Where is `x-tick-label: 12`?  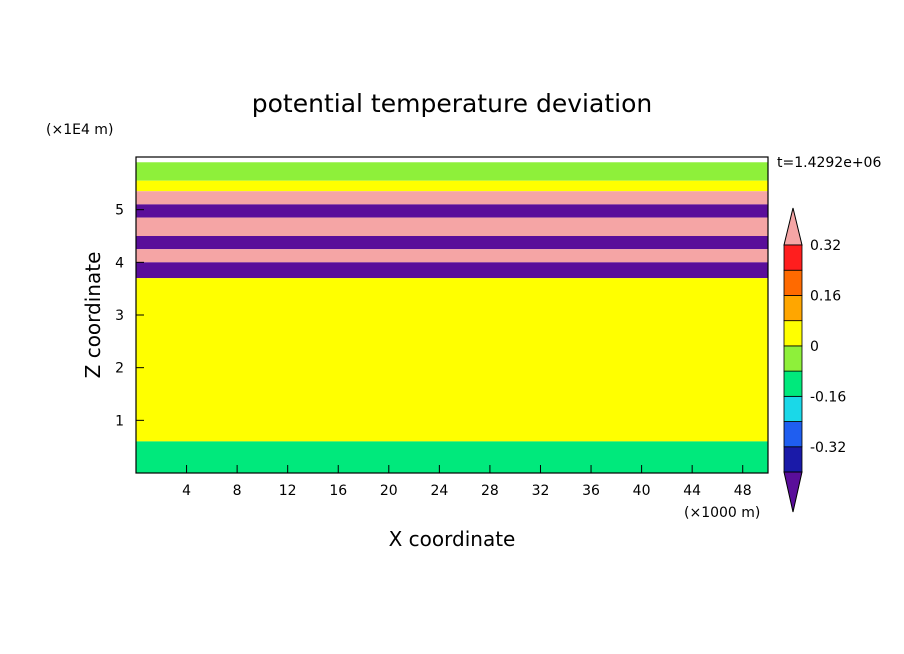
x-tick-label: 12 is located at coordinates (288, 491).